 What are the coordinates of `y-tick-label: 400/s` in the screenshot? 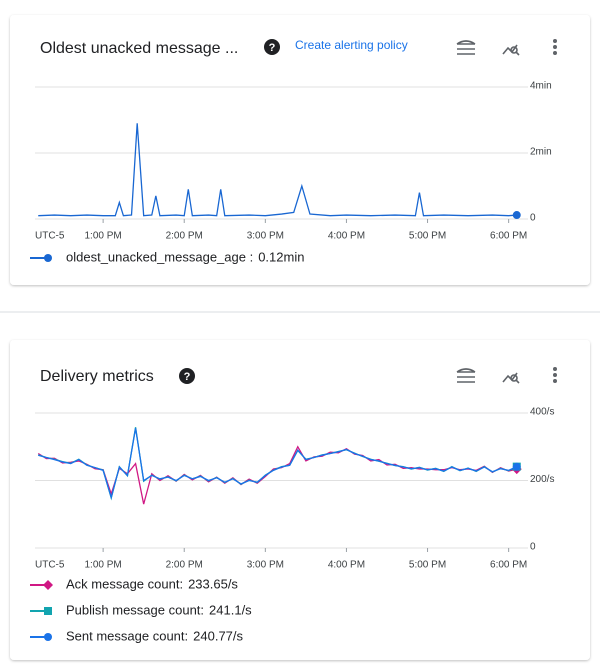 It's located at (542, 412).